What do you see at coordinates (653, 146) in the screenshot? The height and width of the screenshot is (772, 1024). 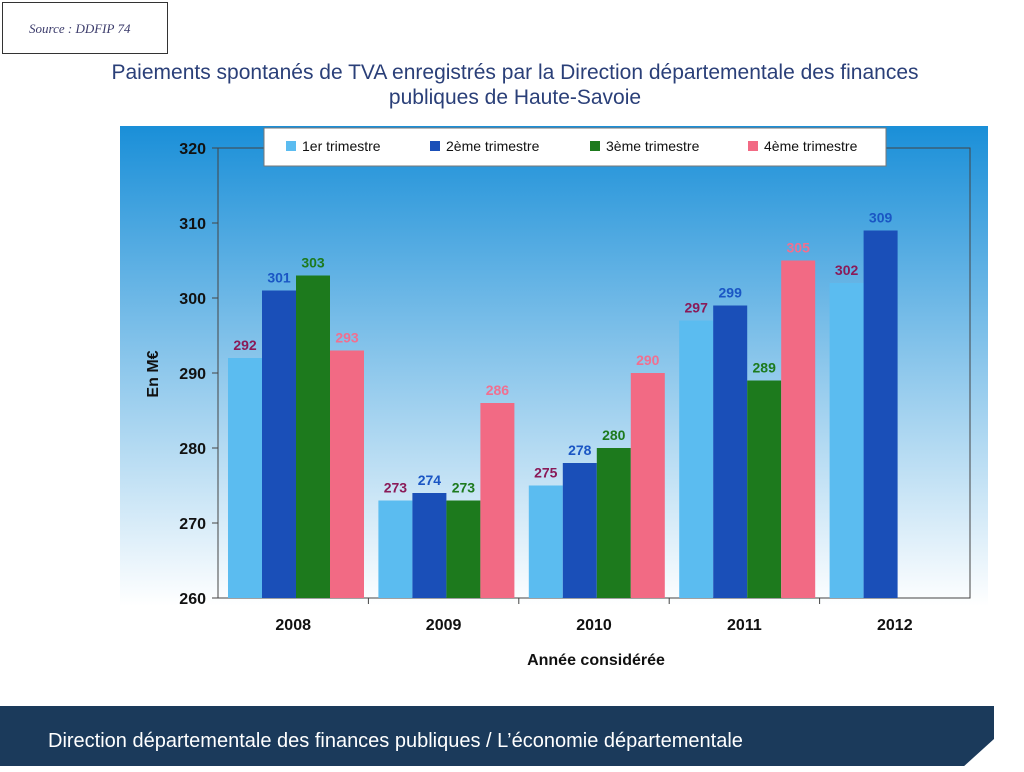 I see `legend-entry: 3ème trimestre` at bounding box center [653, 146].